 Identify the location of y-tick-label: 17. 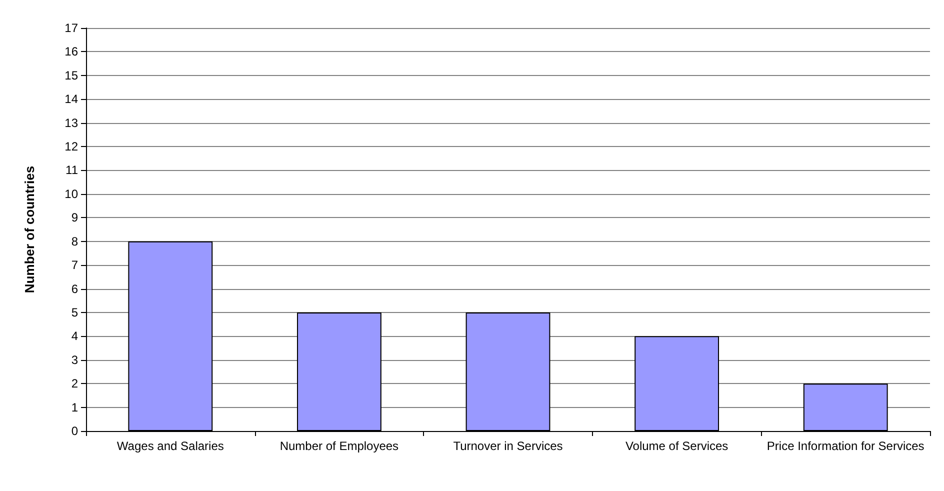
(71, 28).